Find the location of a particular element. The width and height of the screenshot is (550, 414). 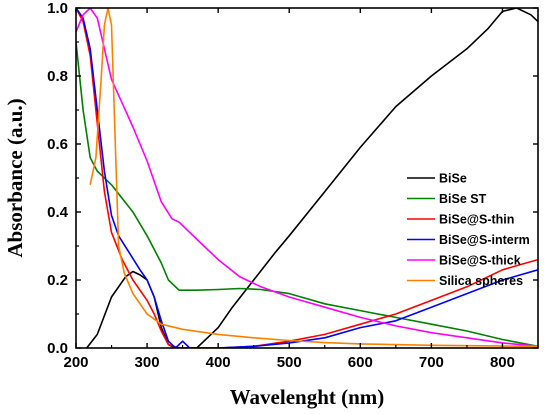

y-tick-label: 0.6 is located at coordinates (57, 144).